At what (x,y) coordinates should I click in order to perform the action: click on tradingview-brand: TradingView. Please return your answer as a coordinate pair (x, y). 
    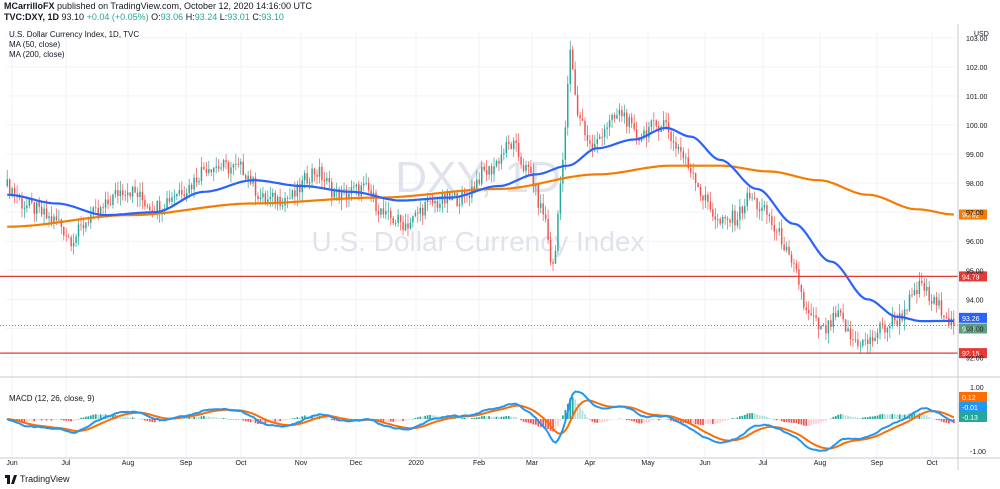
    Looking at the image, I should click on (45, 479).